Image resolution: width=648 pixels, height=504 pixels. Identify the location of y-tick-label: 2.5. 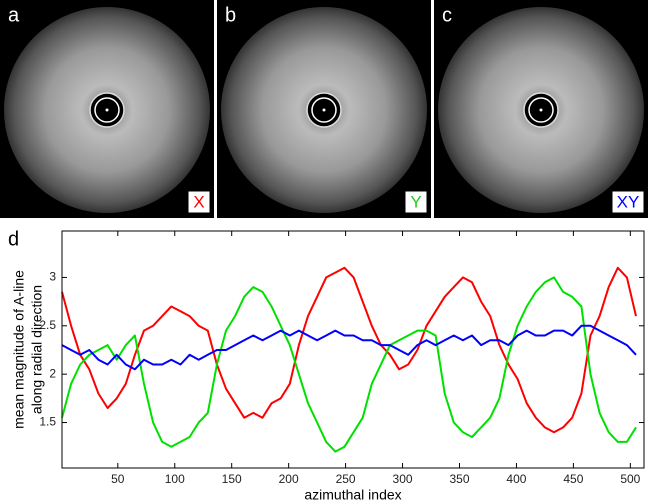
(47, 325).